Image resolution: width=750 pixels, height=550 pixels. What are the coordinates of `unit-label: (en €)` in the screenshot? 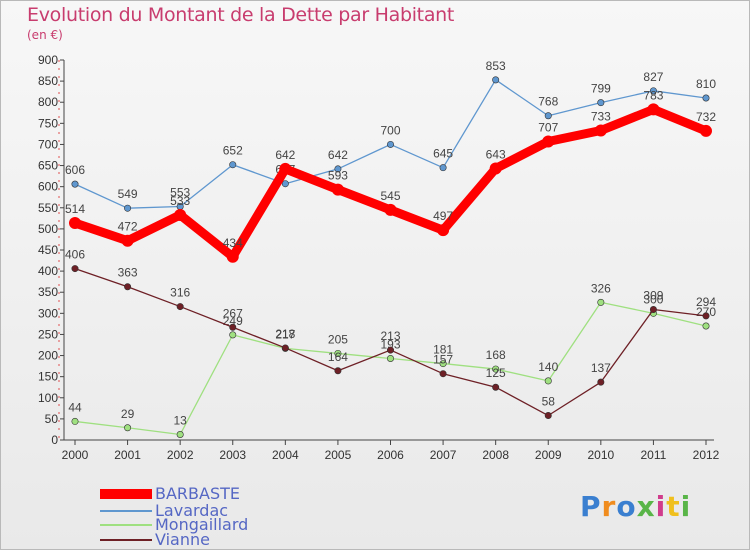 It's located at (45, 35).